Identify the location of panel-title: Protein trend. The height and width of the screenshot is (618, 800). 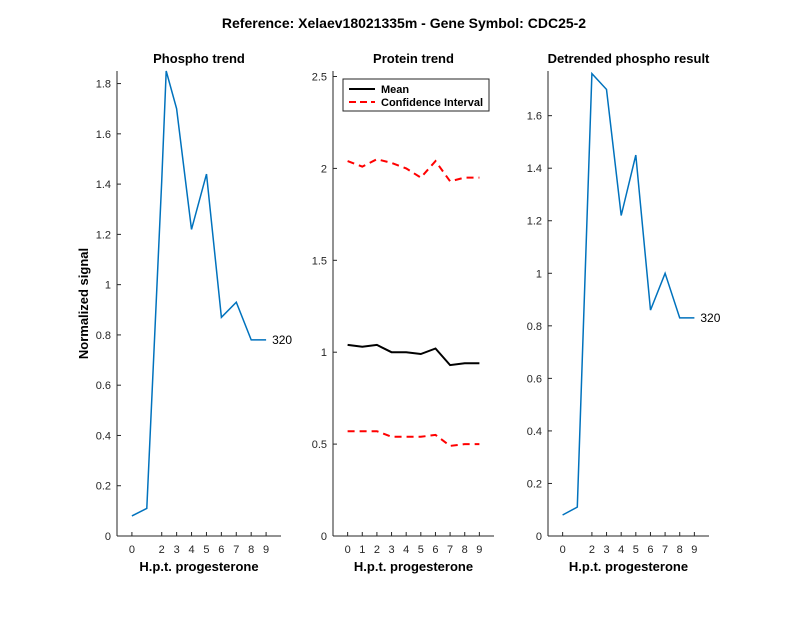
(413, 58).